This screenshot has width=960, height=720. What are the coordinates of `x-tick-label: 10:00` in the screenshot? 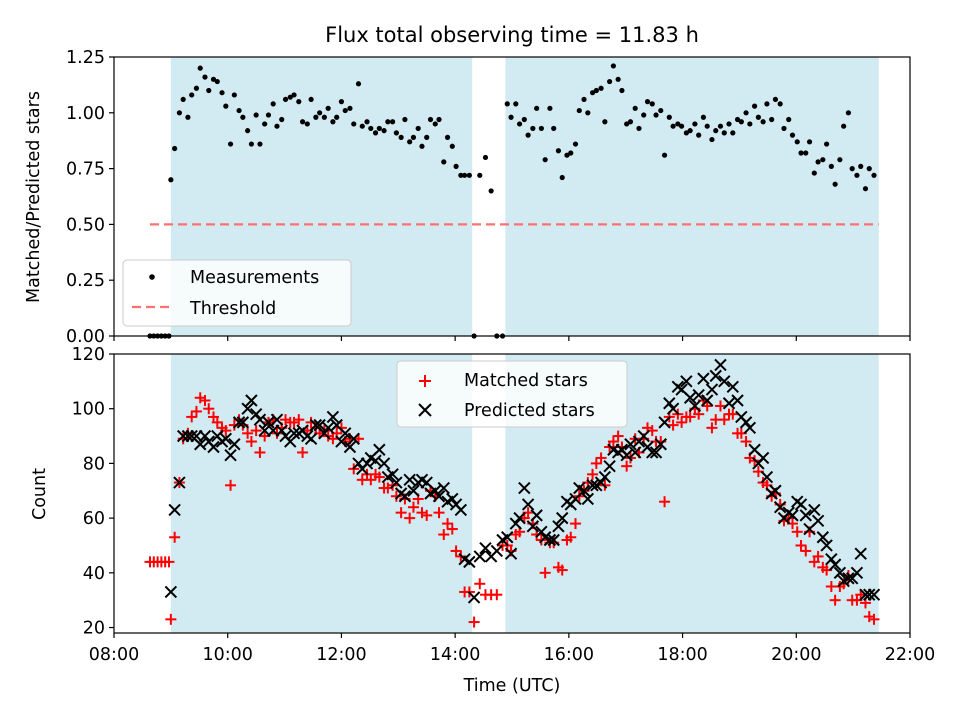 It's located at (227, 655).